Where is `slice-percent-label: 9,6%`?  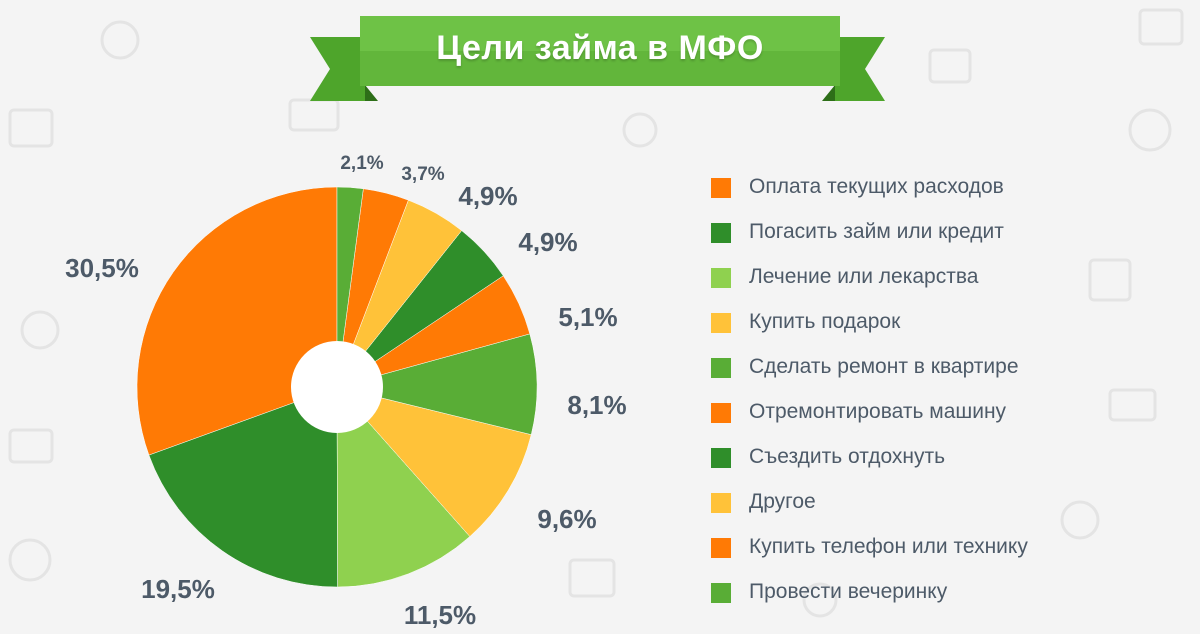
slice-percent-label: 9,6% is located at coordinates (566, 519).